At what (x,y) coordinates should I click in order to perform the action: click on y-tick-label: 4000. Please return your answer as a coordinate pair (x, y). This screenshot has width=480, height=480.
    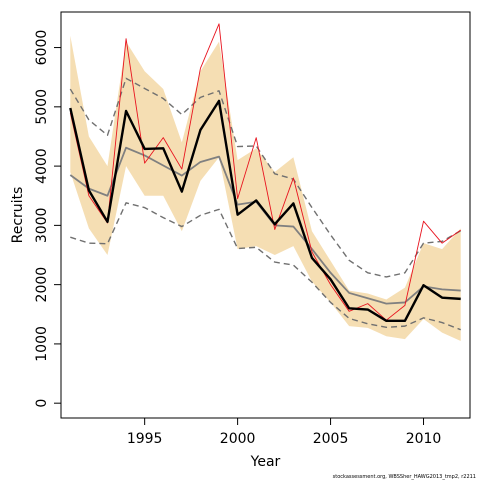
    Looking at the image, I should click on (42, 166).